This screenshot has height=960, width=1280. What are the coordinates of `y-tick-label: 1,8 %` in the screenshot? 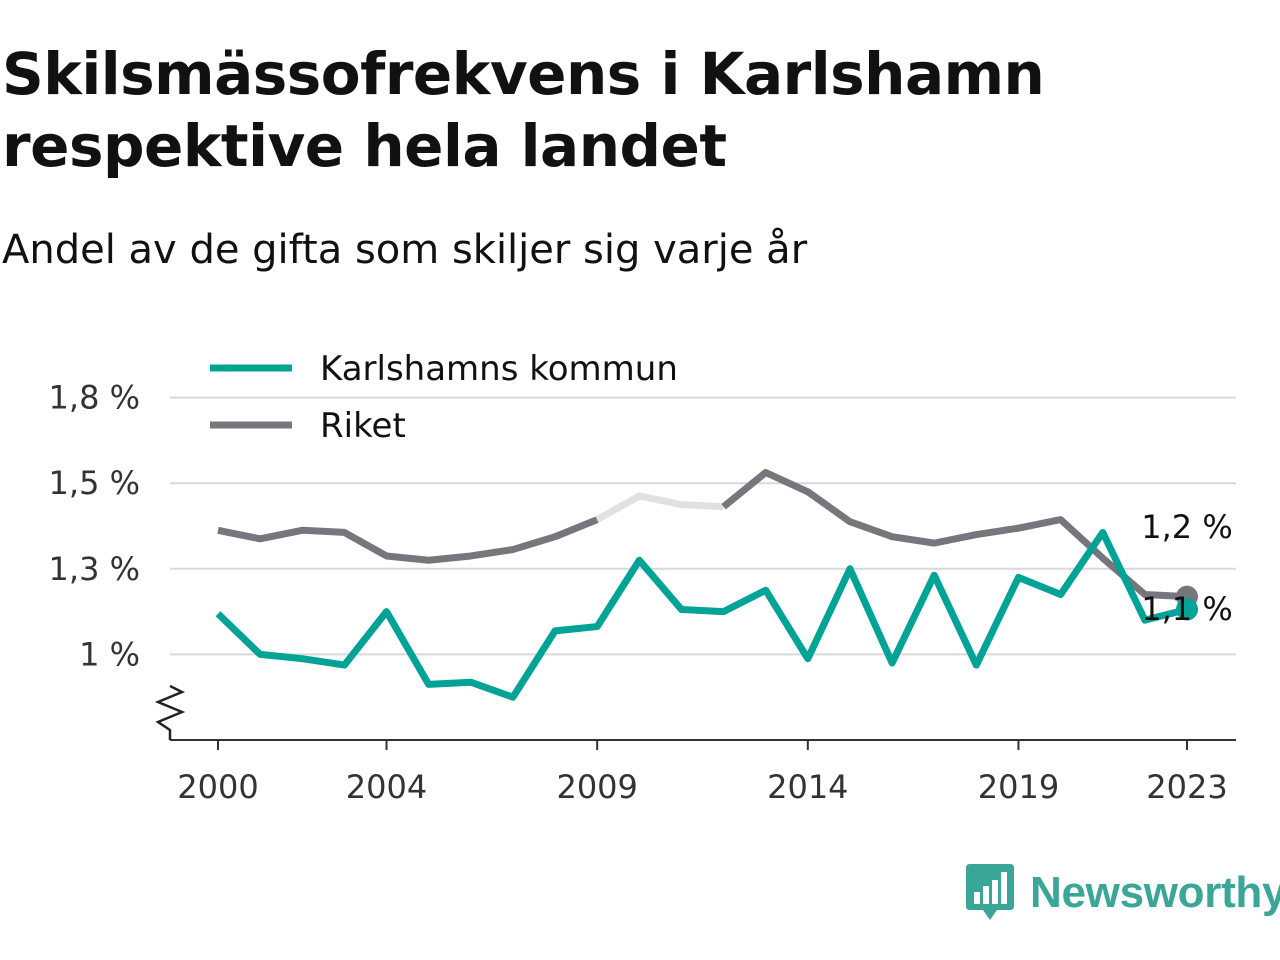 It's located at (94, 398).